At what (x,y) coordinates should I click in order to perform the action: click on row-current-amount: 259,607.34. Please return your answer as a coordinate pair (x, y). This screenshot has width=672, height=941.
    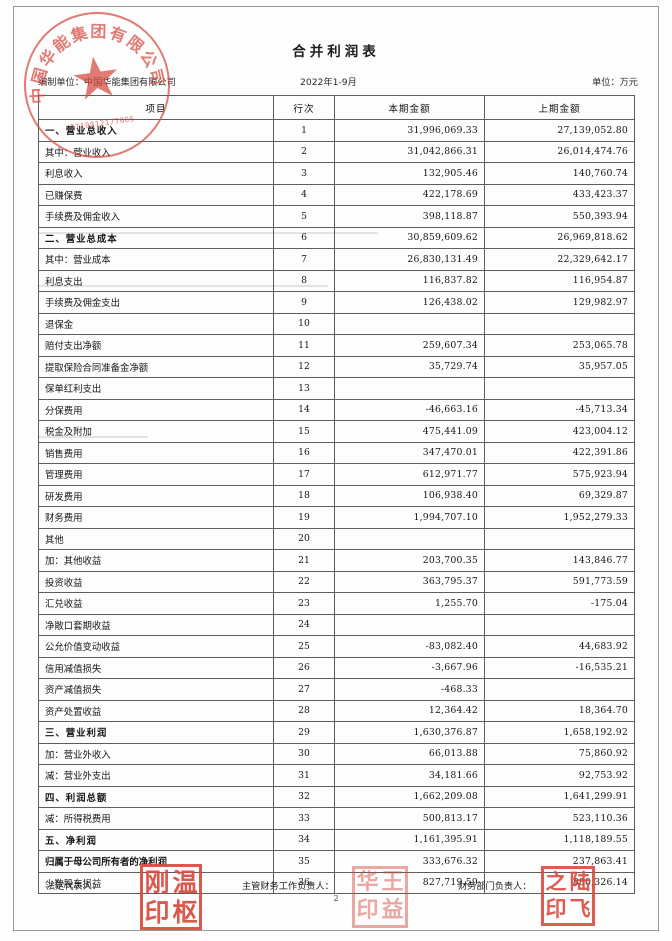
    Looking at the image, I should click on (409, 345).